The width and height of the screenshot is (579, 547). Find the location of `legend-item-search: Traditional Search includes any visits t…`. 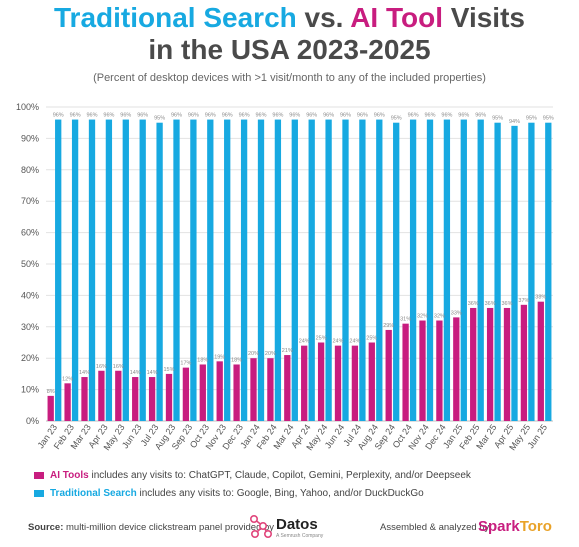

legend-item-search: Traditional Search includes any visits t… is located at coordinates (229, 493).